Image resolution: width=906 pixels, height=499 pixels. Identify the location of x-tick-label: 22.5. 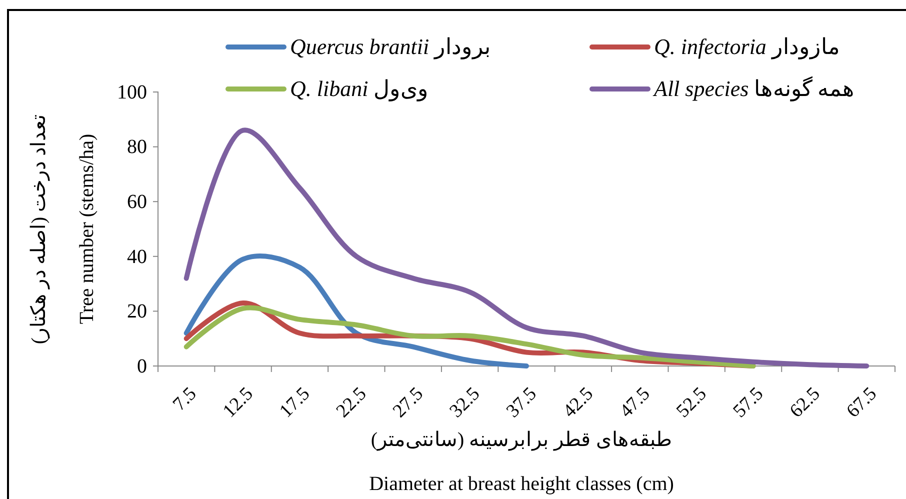
(351, 403).